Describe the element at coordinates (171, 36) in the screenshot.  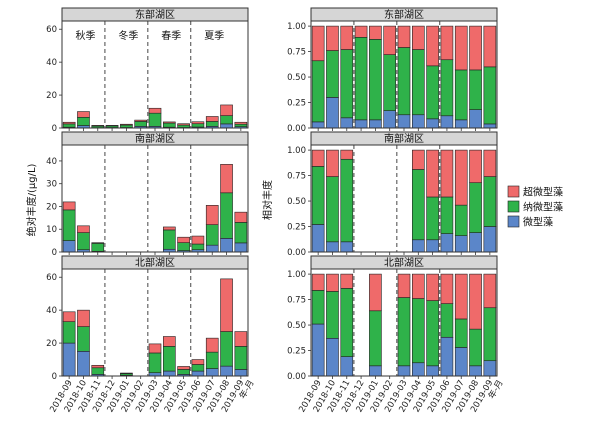
I see `season-label: 春季` at that location.